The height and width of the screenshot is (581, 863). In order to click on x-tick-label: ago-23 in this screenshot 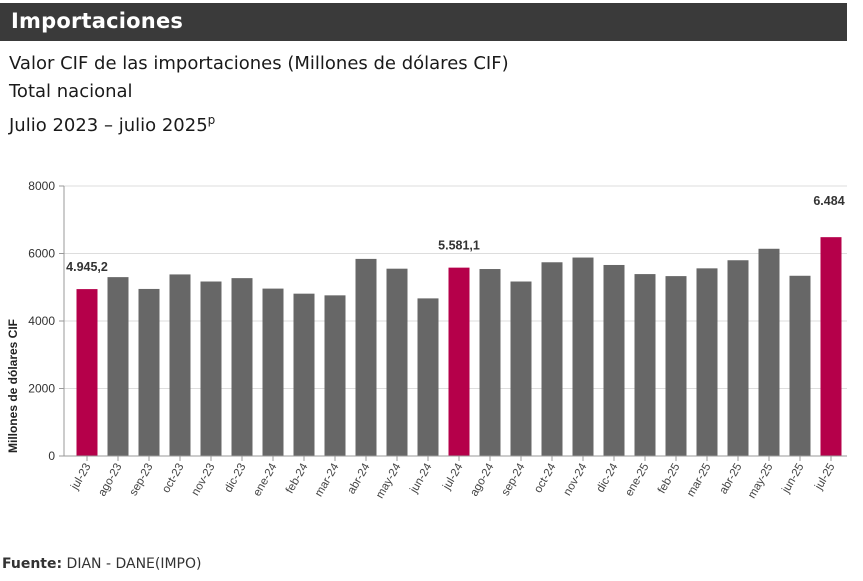, I will do `click(110, 480)`.